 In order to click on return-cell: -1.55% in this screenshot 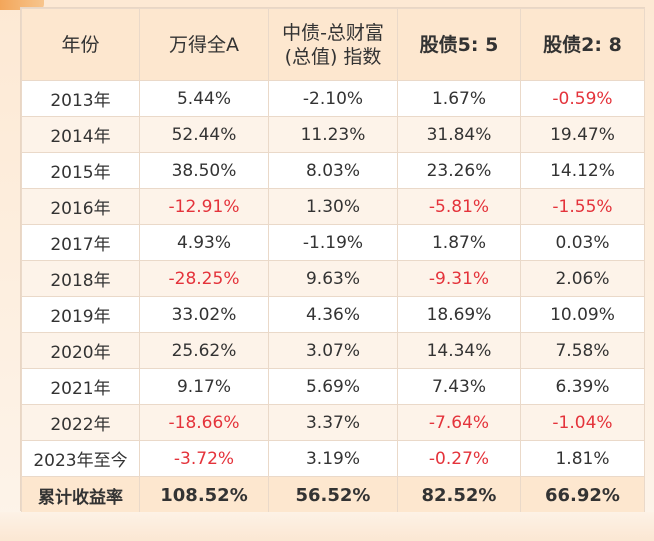, I will do `click(582, 206)`.